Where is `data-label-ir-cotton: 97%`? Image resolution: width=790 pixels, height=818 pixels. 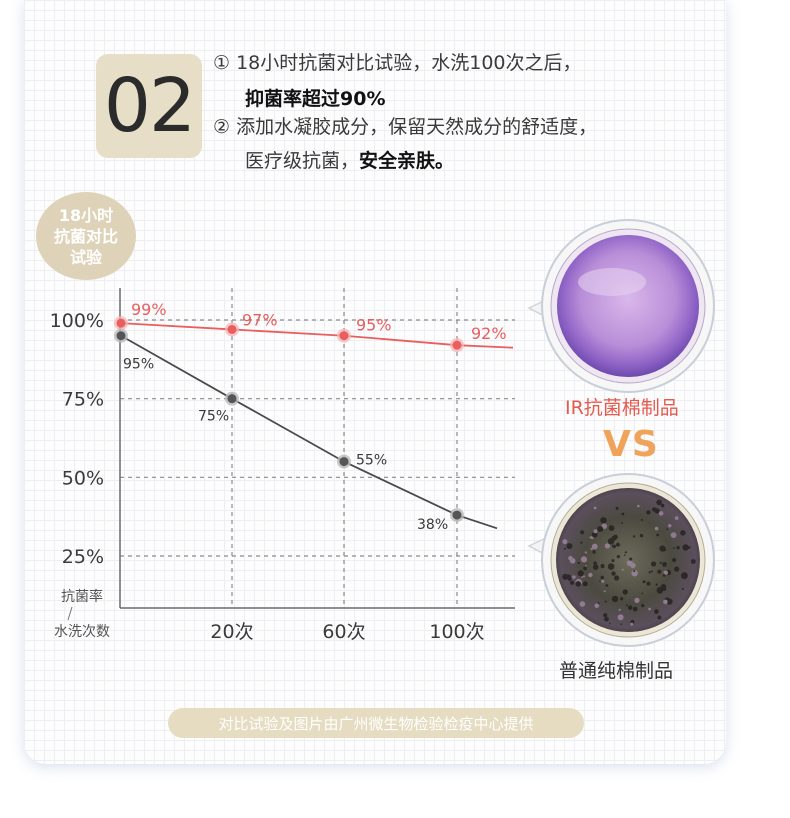 data-label-ir-cotton: 97% is located at coordinates (260, 319).